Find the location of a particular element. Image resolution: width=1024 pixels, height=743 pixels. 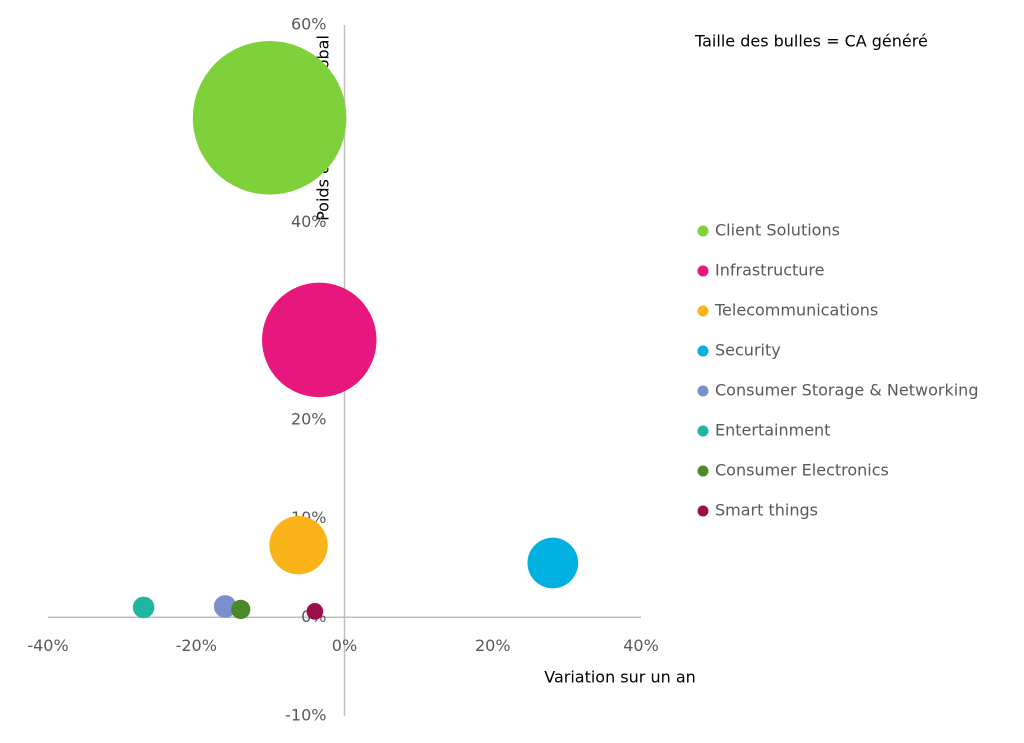

legend-label: Smart things is located at coordinates (766, 510).